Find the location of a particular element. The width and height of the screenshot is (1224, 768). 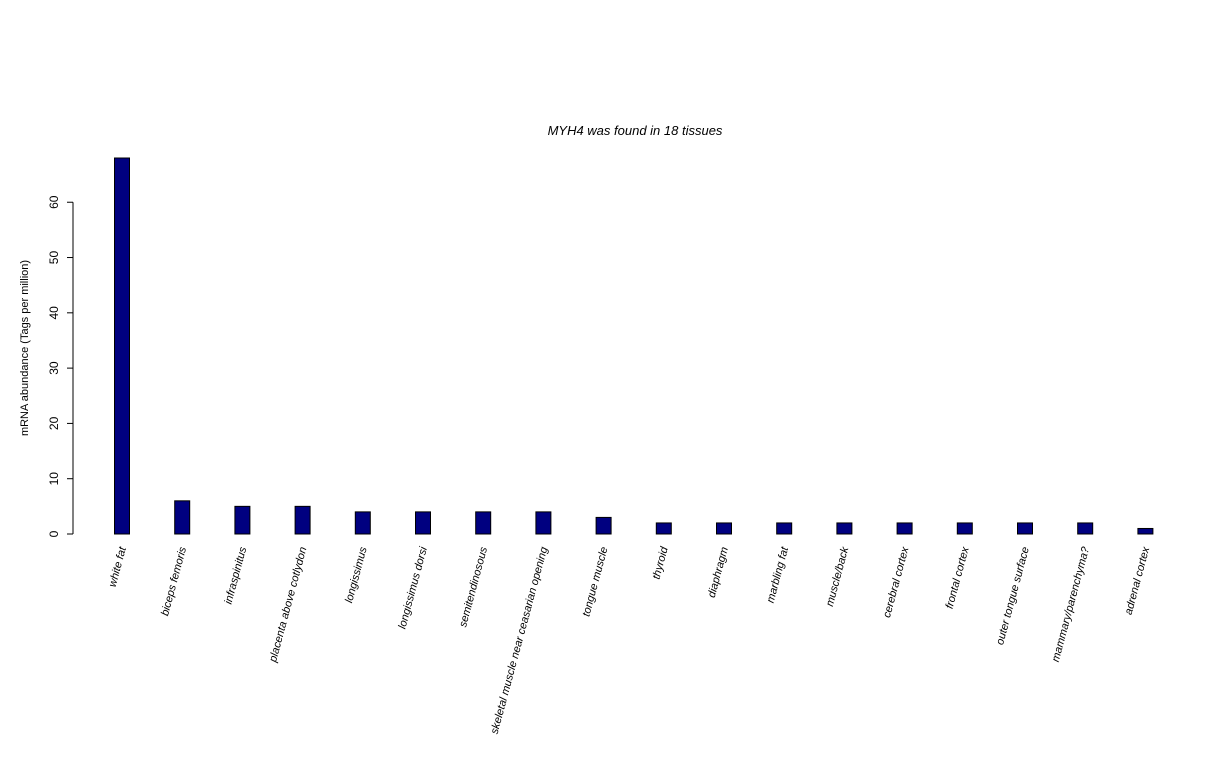

y-tick-label: 50 is located at coordinates (54, 258).